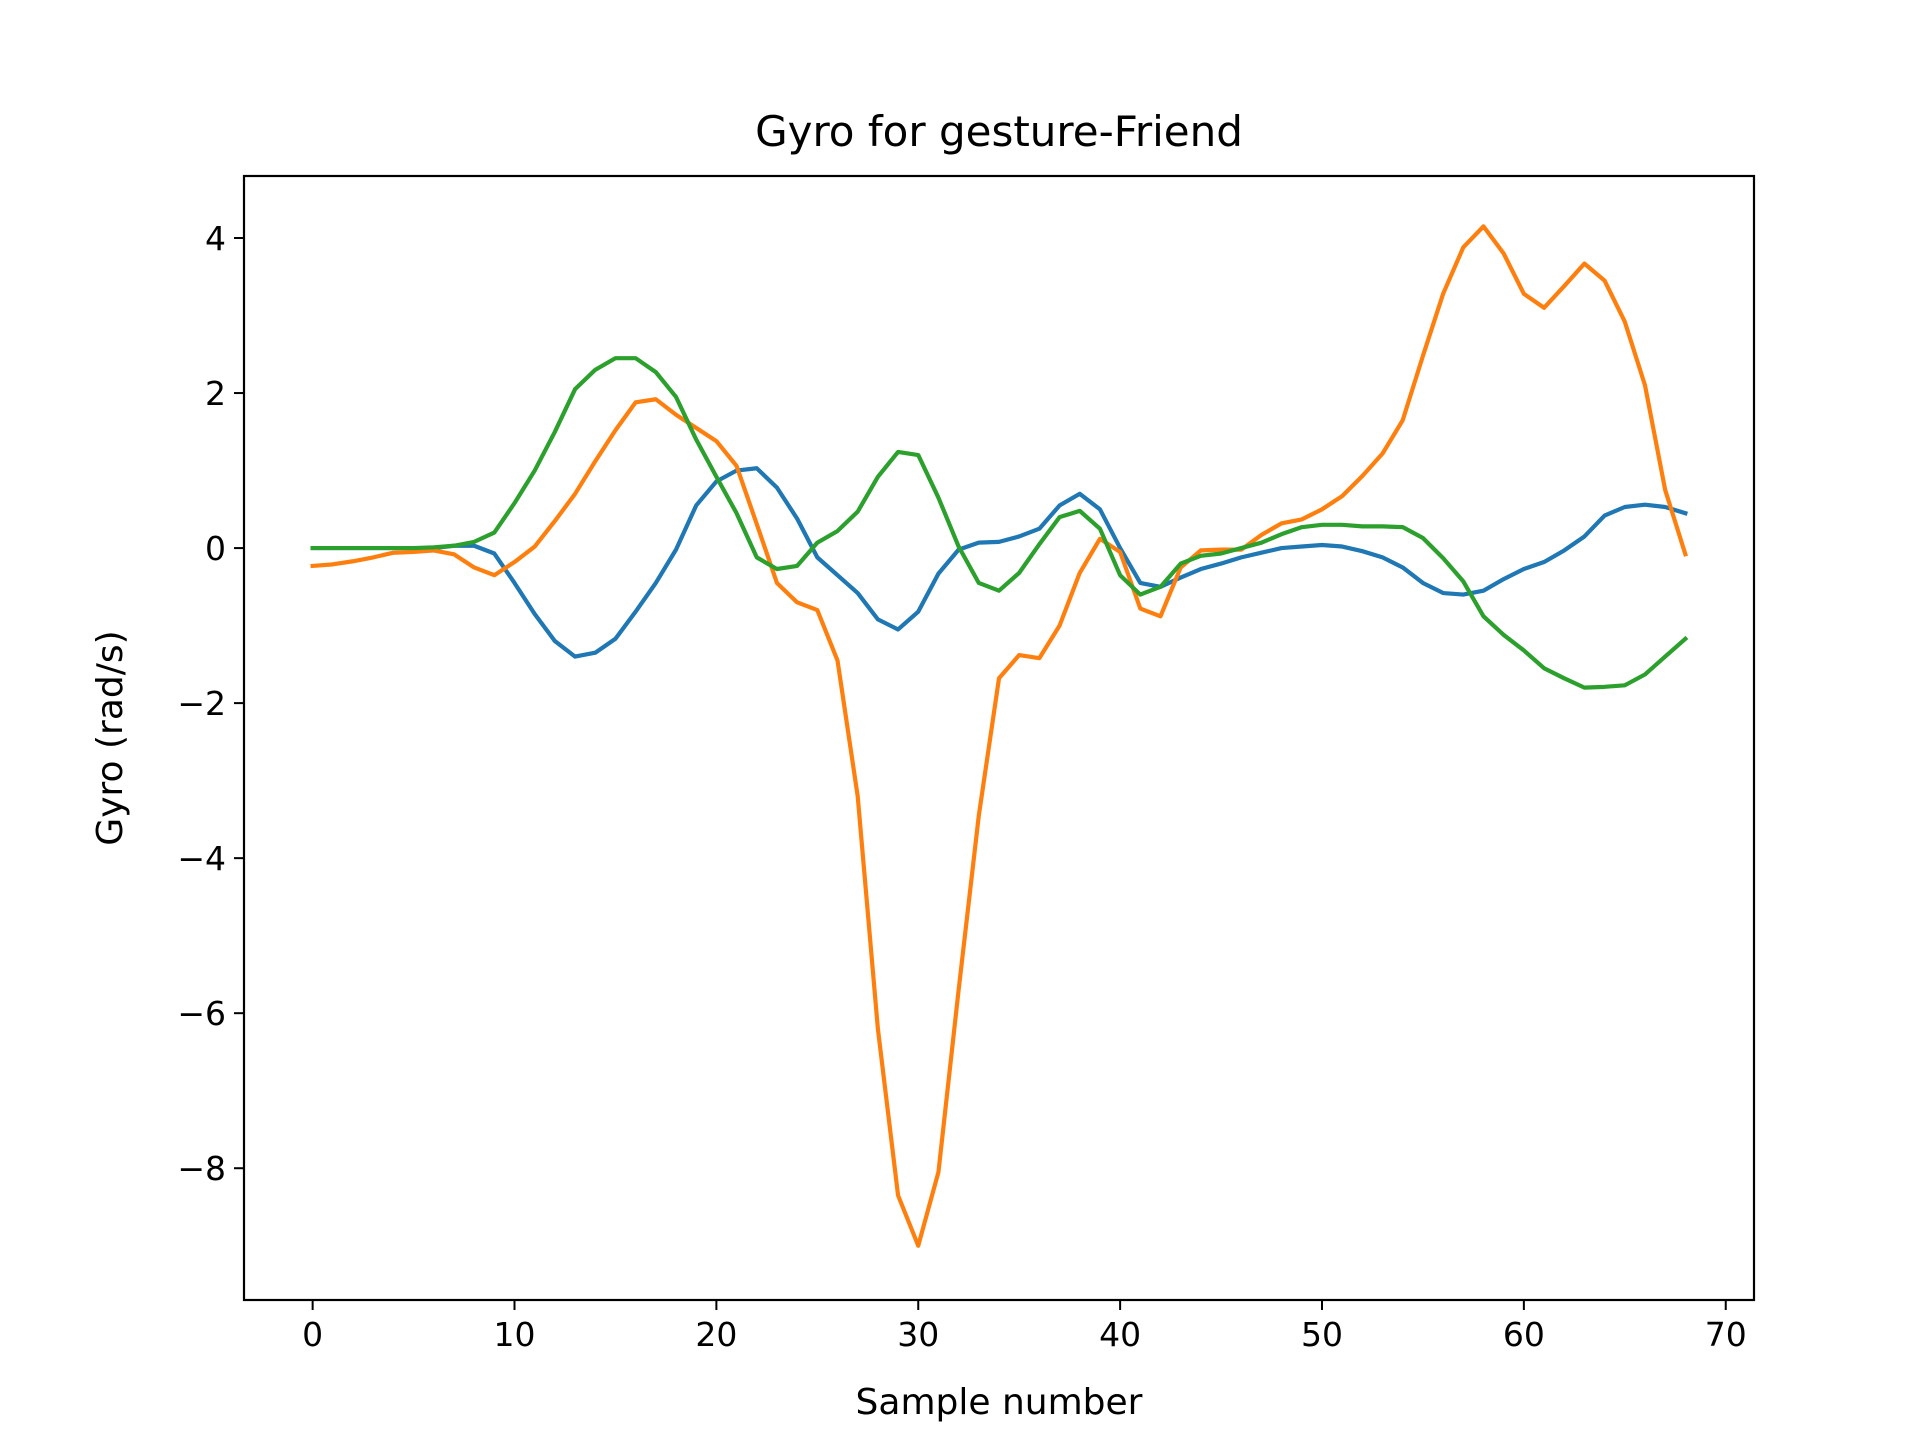 The image size is (1920, 1444). Describe the element at coordinates (215, 393) in the screenshot. I see `y-tick-label: 2` at that location.